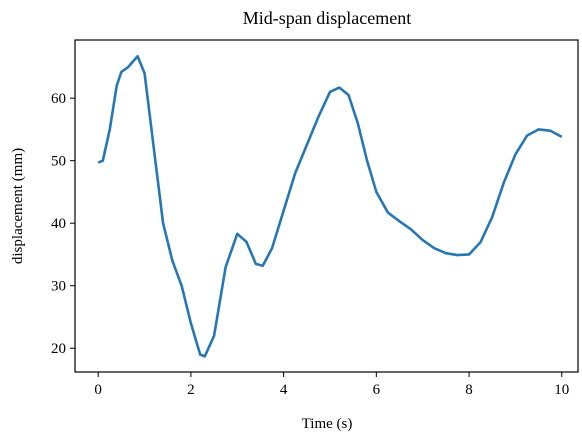 Image resolution: width=582 pixels, height=441 pixels. What do you see at coordinates (327, 424) in the screenshot?
I see `x-axis-label: Time (s)` at bounding box center [327, 424].